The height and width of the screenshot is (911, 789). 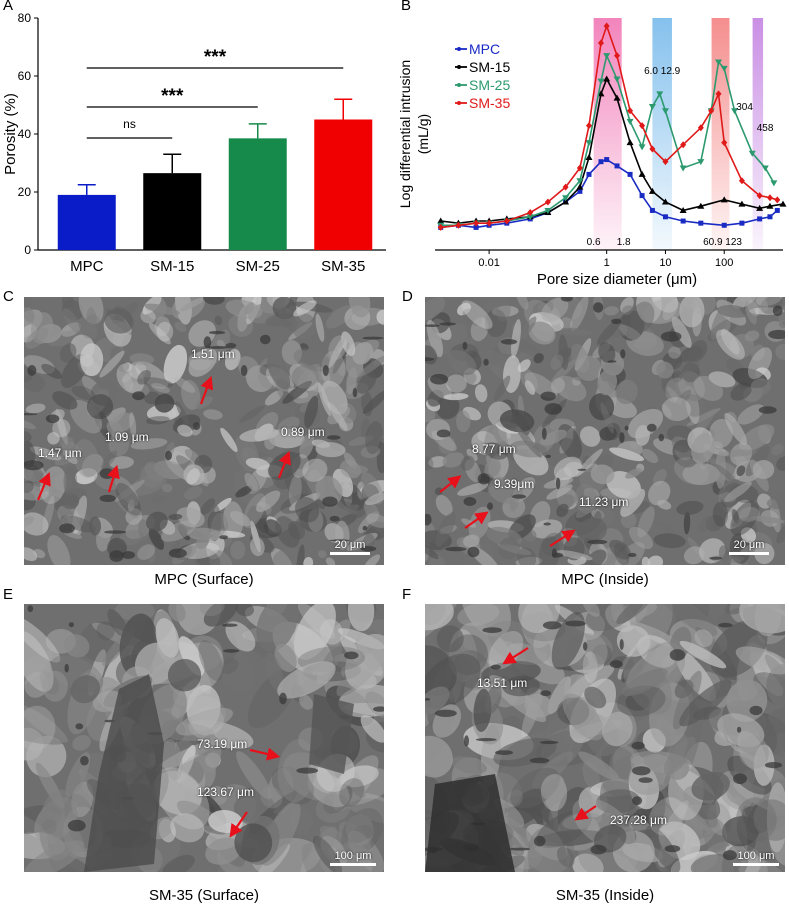 What do you see at coordinates (594, 242) in the screenshot?
I see `band-label: 0.6` at bounding box center [594, 242].